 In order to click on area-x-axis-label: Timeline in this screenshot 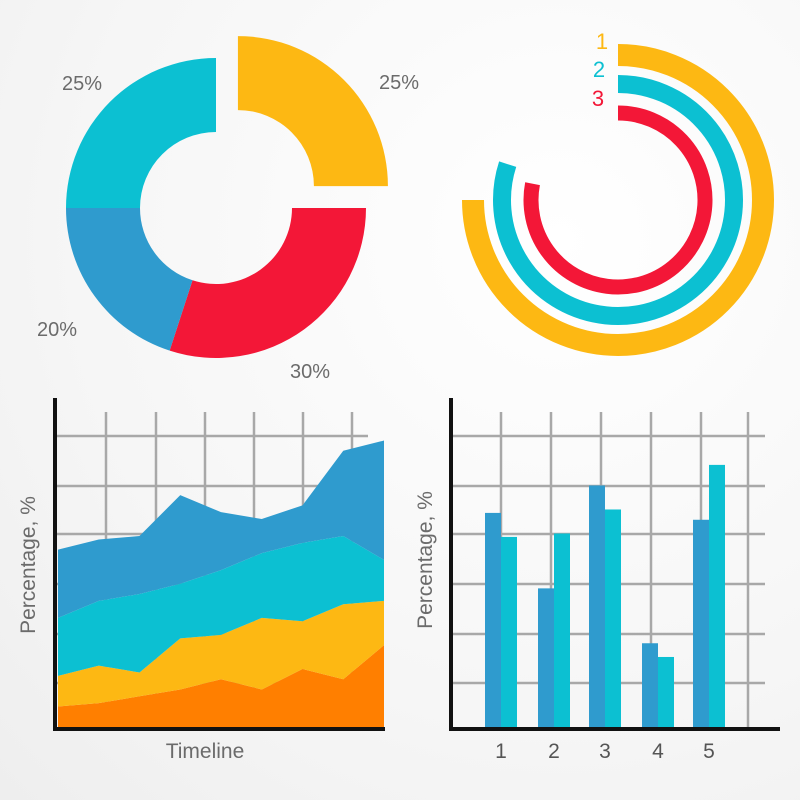, I will do `click(205, 751)`.